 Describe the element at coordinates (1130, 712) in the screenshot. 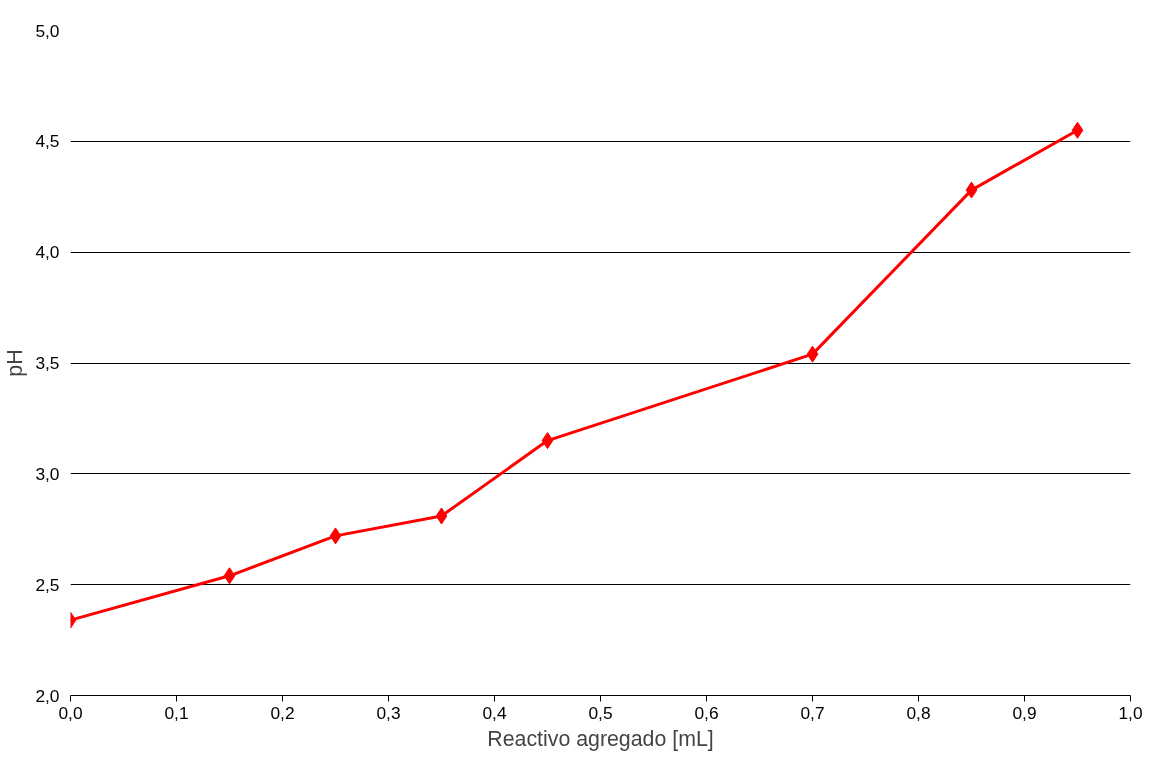

I see `x-tick-label: 1,0` at that location.